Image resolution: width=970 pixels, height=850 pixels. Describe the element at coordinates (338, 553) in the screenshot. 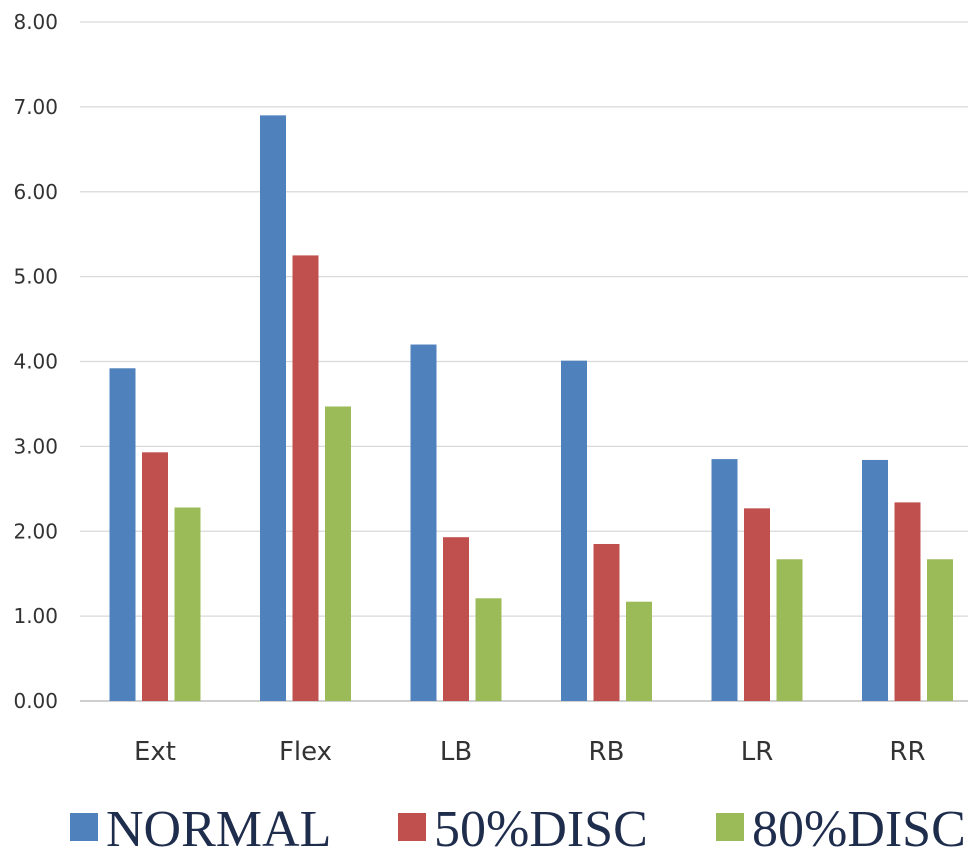

I see `bar-flex-80disc` at that location.